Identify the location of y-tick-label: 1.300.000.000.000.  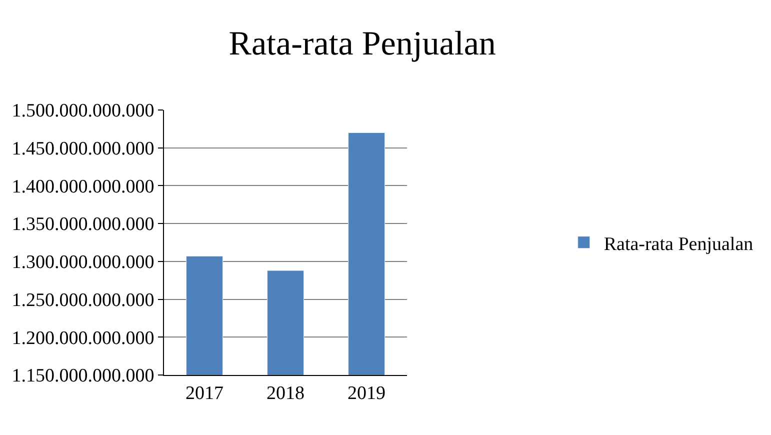
(83, 263).